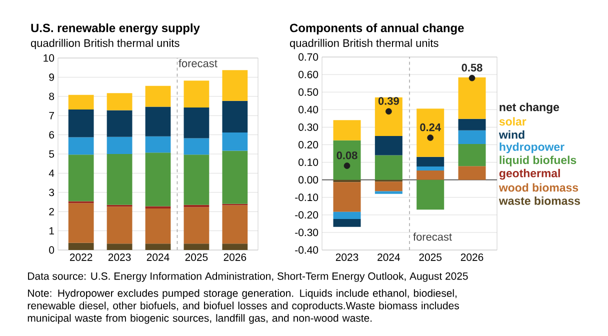  What do you see at coordinates (306, 250) in the screenshot?
I see `y-tick-label: -0.40` at bounding box center [306, 250].